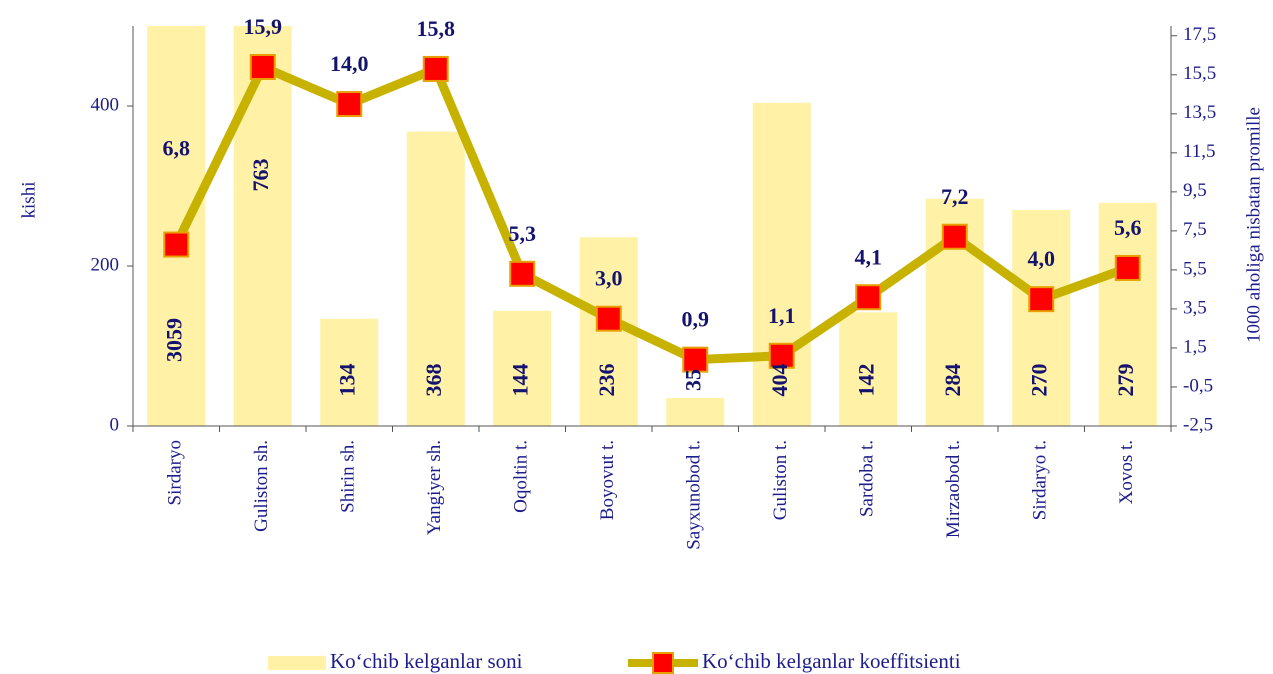 Image resolution: width=1273 pixels, height=674 pixels. Describe the element at coordinates (869, 256) in the screenshot. I see `data-label: 4,1` at that location.